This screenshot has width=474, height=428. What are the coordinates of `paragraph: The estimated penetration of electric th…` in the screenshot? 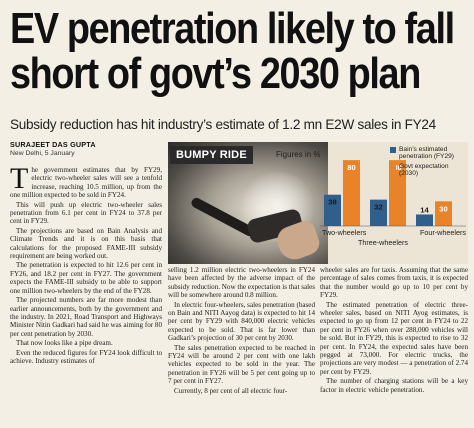 It's located at (394, 338).